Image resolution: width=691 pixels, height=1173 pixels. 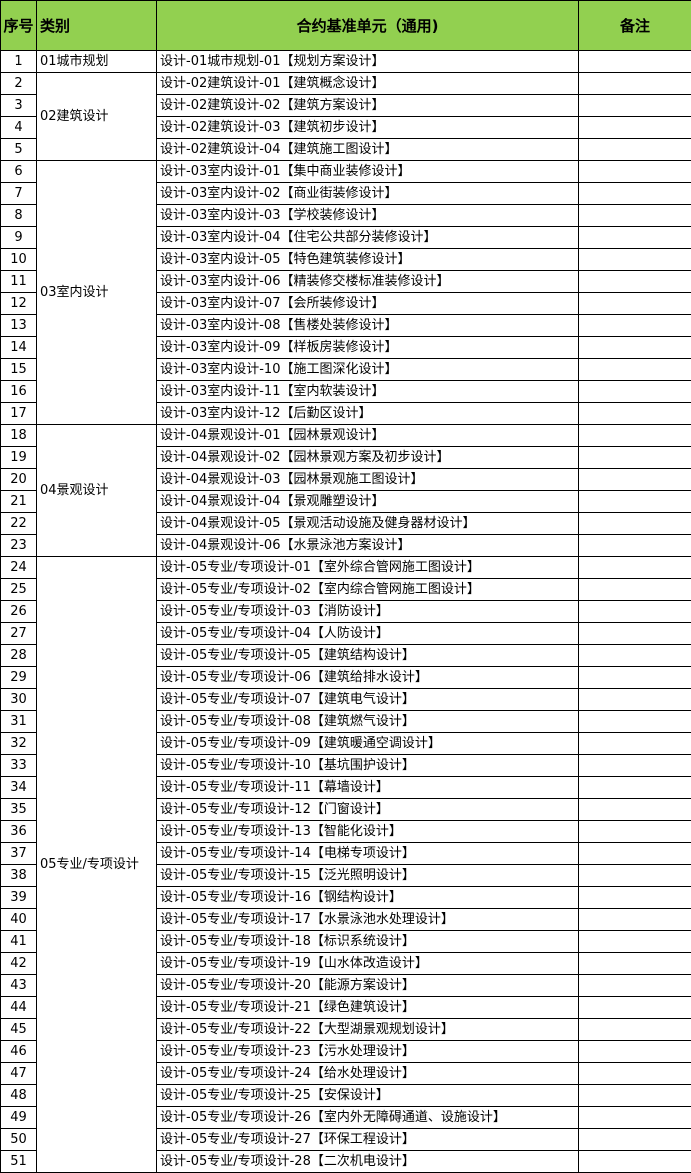 What do you see at coordinates (18, 149) in the screenshot?
I see `row-number-cell: 5` at bounding box center [18, 149].